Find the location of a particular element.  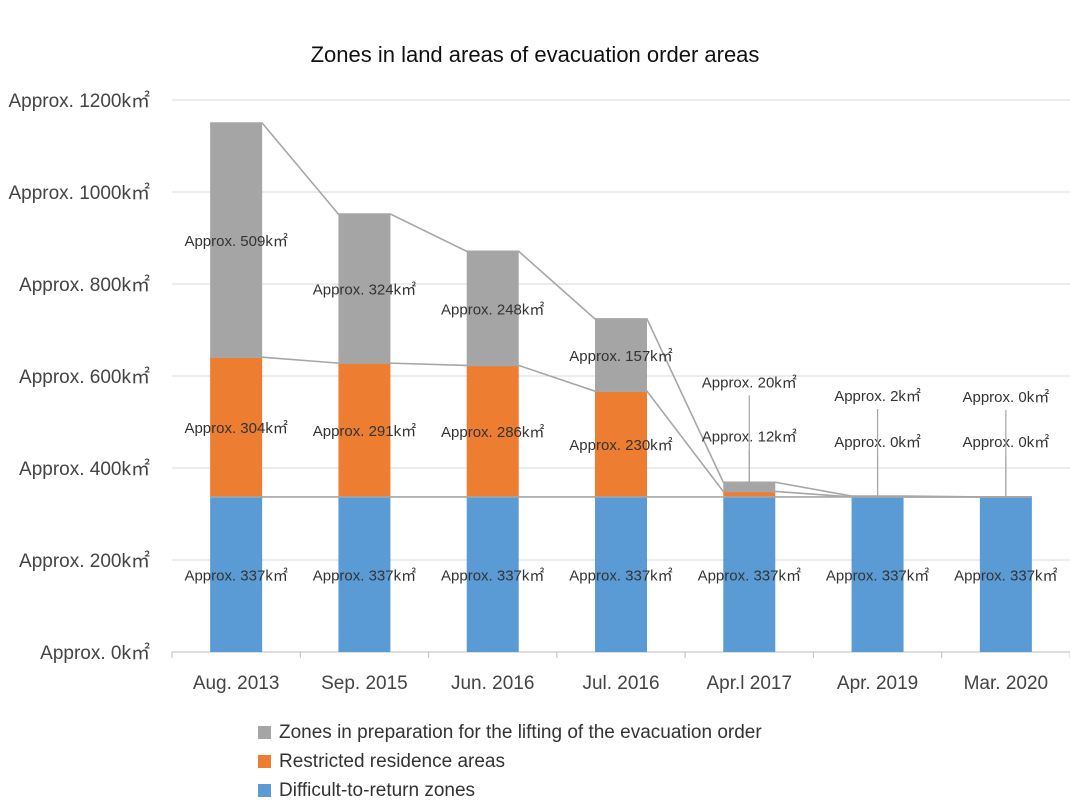

y-tick-label: Approx. 1000k㎡ is located at coordinates (79, 192).